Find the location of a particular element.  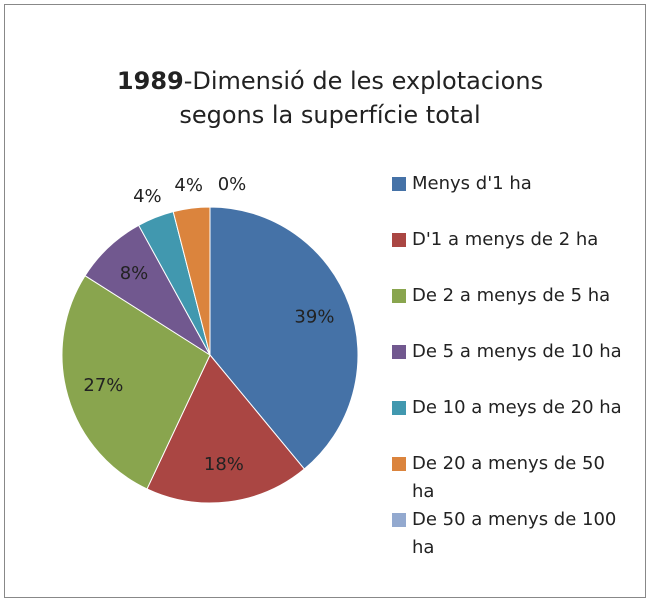

legend-item: De 50 a menys de 100 ha is located at coordinates (512, 534).